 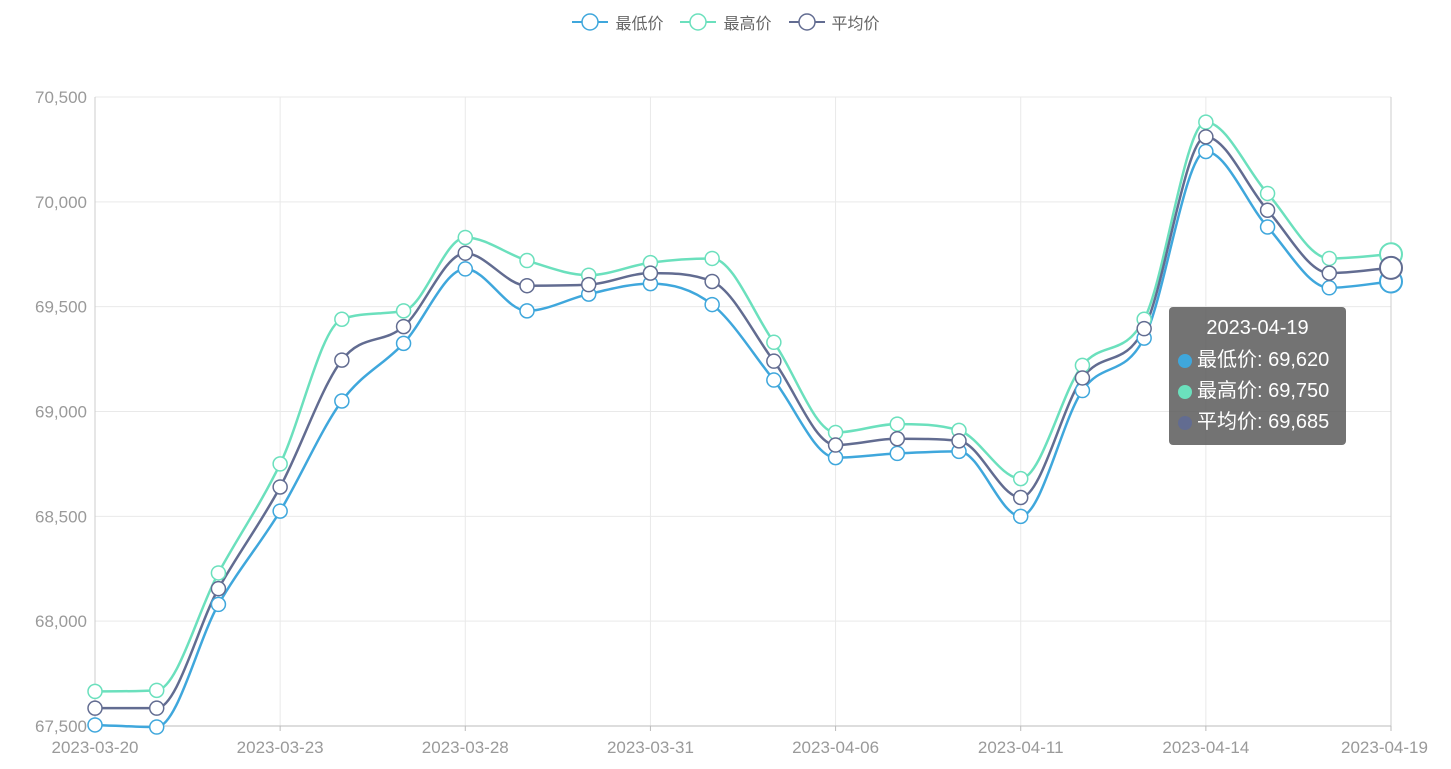 What do you see at coordinates (1263, 422) in the screenshot?
I see `tooltip-value-avg: 平均价: 69,685` at bounding box center [1263, 422].